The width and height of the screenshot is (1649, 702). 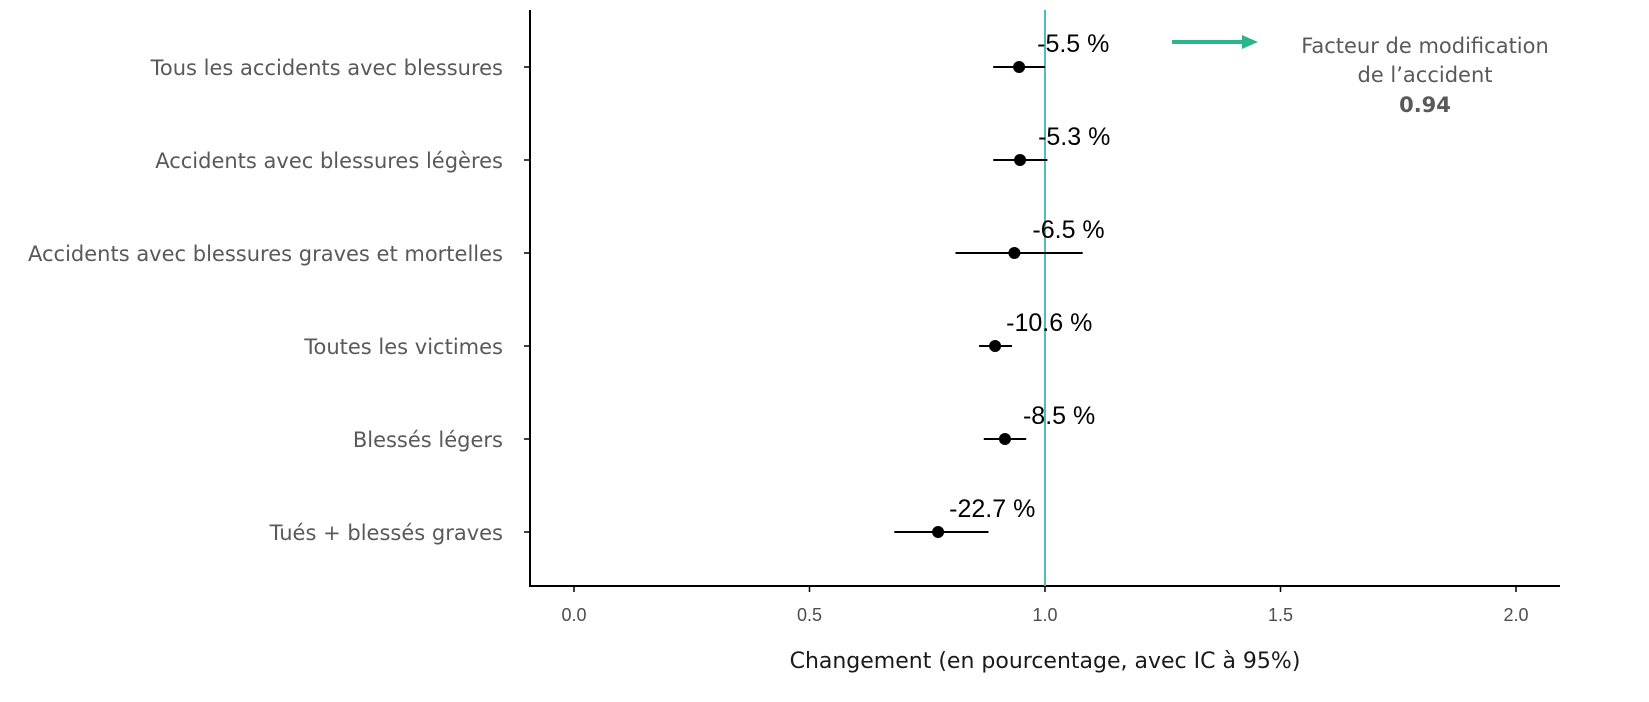 I want to click on data-marks, so click(x=988, y=299).